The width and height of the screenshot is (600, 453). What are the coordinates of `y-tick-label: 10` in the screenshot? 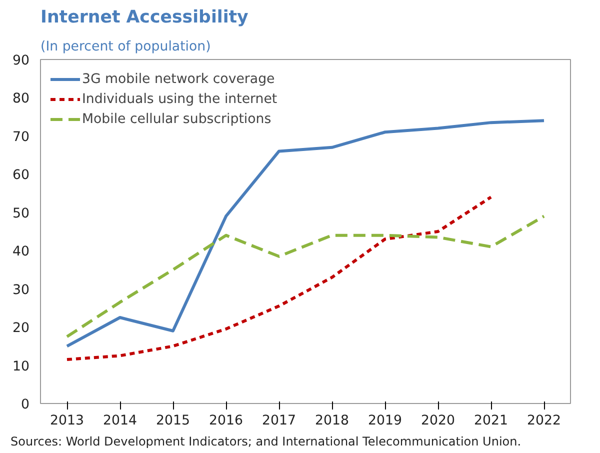 It's located at (21, 366).